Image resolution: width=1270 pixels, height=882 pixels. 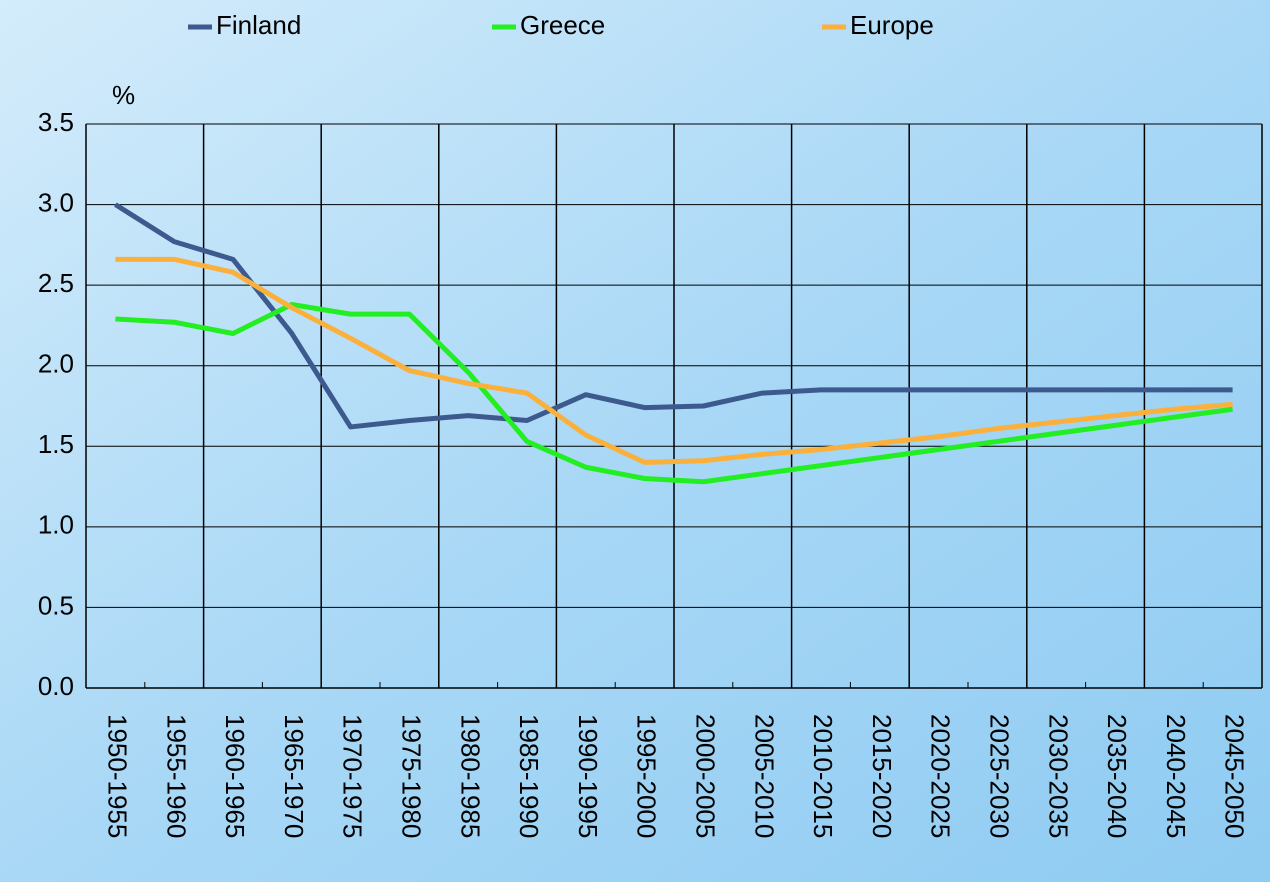 What do you see at coordinates (235, 776) in the screenshot?
I see `x-tick-label: 1960-1965` at bounding box center [235, 776].